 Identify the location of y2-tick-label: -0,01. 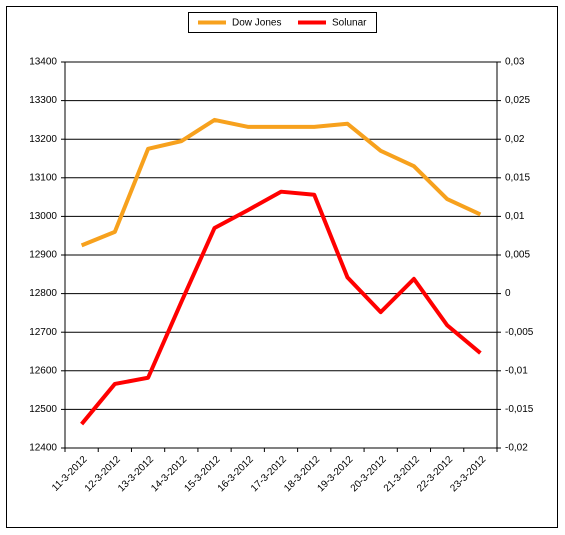
(516, 370).